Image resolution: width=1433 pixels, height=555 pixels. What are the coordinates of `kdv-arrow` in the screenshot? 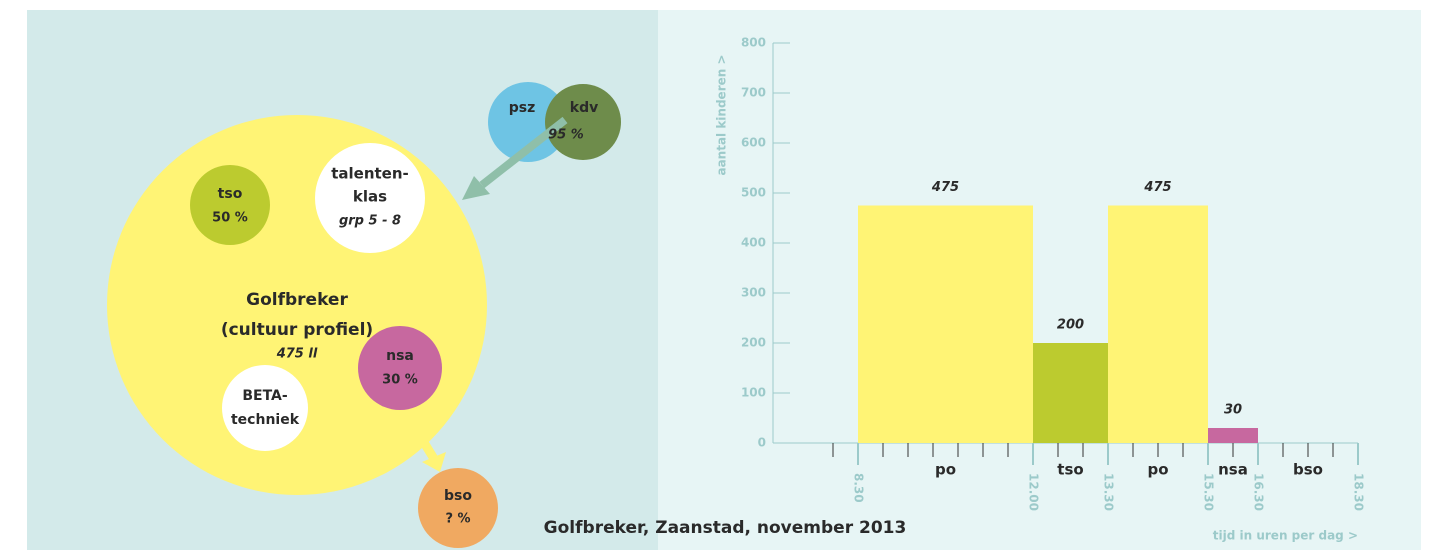 It's located at (523, 152).